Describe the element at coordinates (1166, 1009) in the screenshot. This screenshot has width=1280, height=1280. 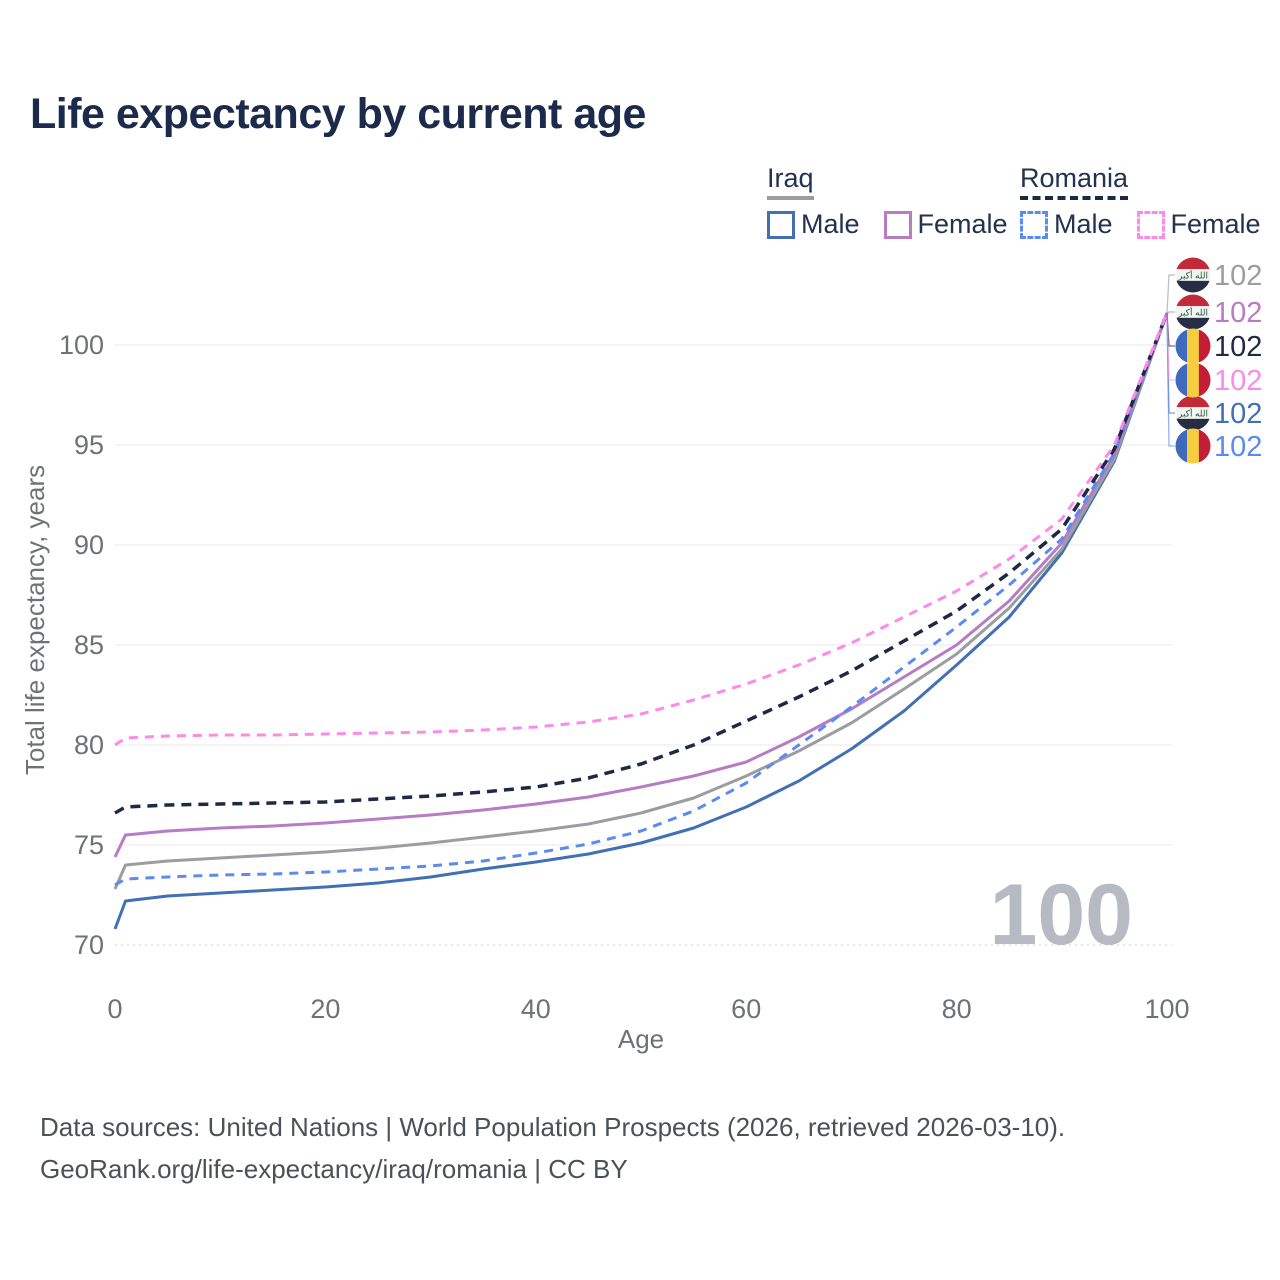
I see `x-tick-100: 100` at that location.